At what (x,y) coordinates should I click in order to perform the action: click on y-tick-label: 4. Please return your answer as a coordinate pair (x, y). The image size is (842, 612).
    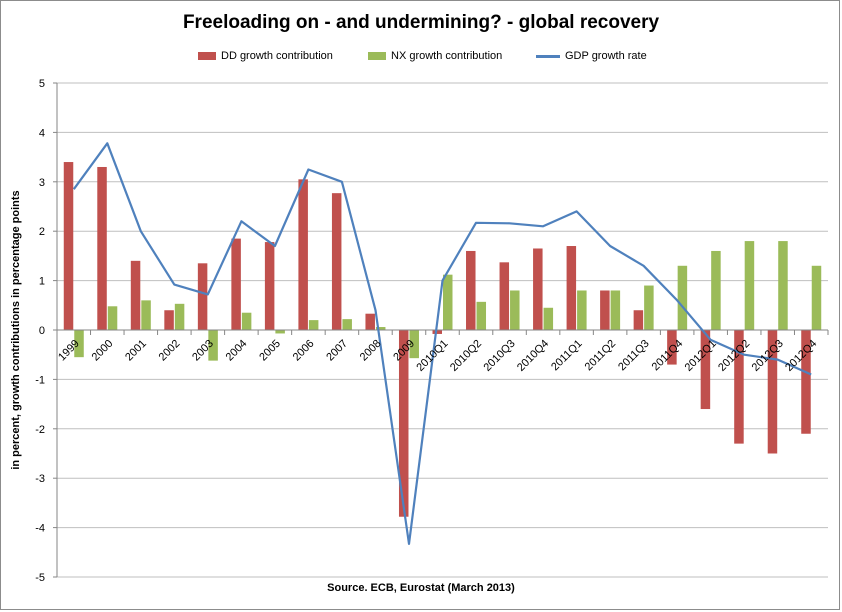
    Looking at the image, I should click on (42, 133).